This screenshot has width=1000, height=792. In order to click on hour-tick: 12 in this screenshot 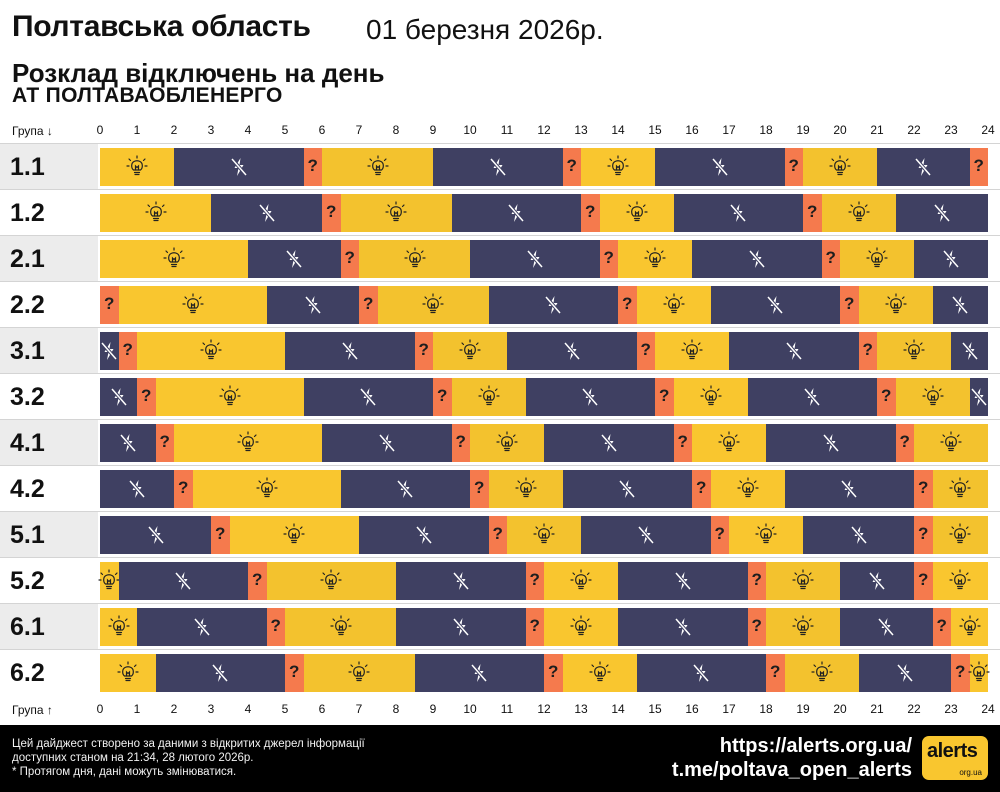, I will do `click(544, 130)`.